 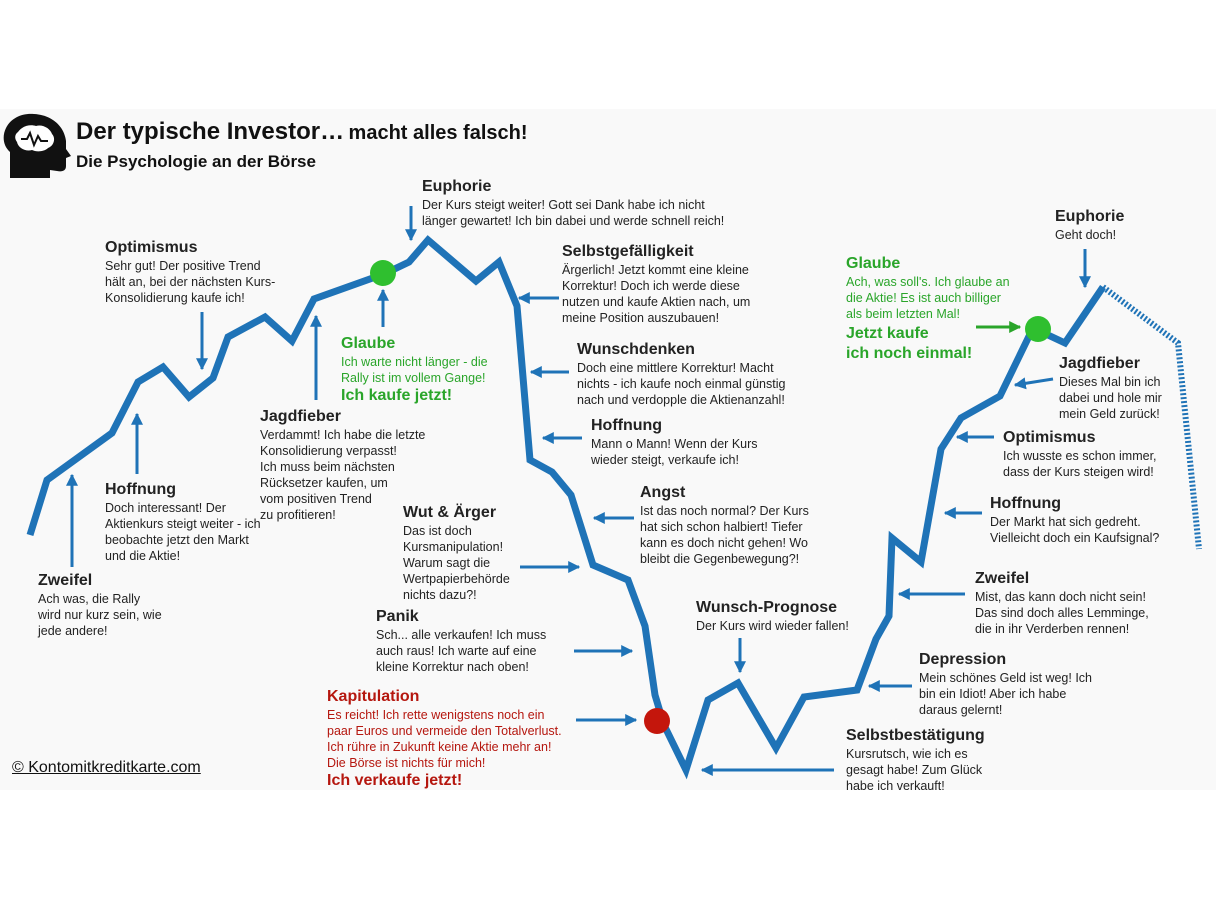 I want to click on stage-text-line: dabei und hole mir, so click(x=1110, y=398).